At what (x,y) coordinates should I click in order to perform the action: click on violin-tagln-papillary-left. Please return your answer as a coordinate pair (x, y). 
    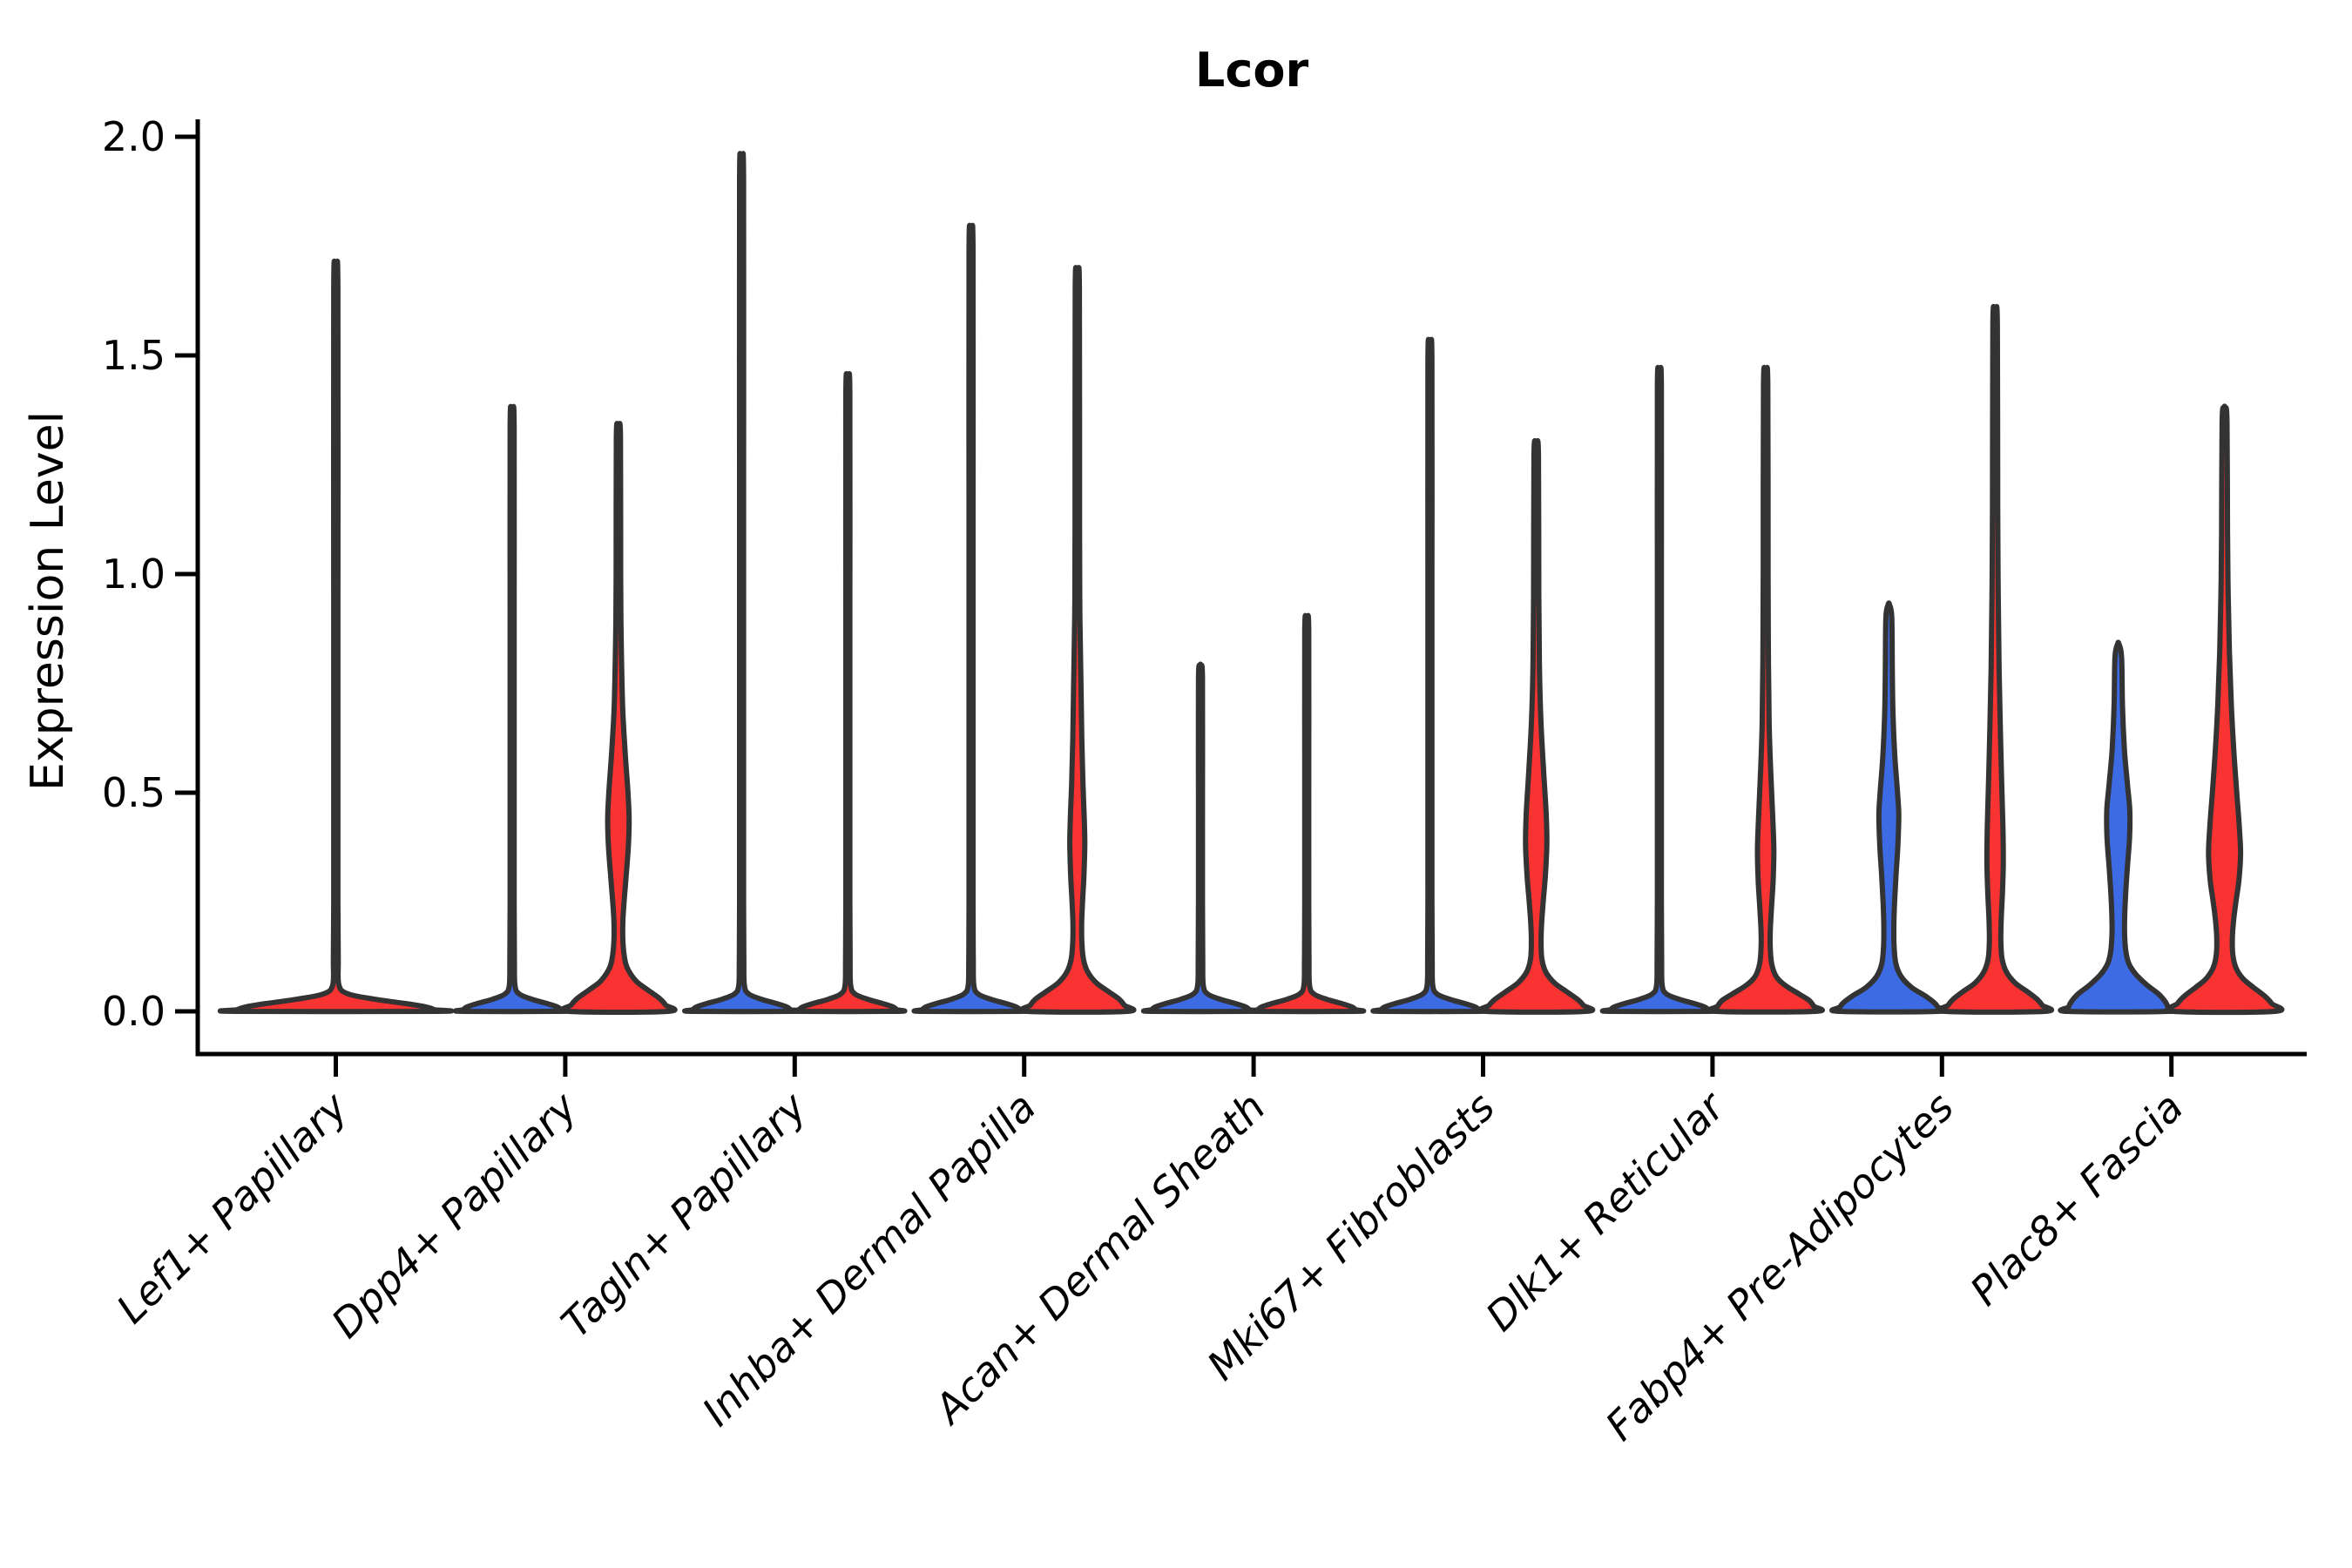
    Looking at the image, I should click on (741, 583).